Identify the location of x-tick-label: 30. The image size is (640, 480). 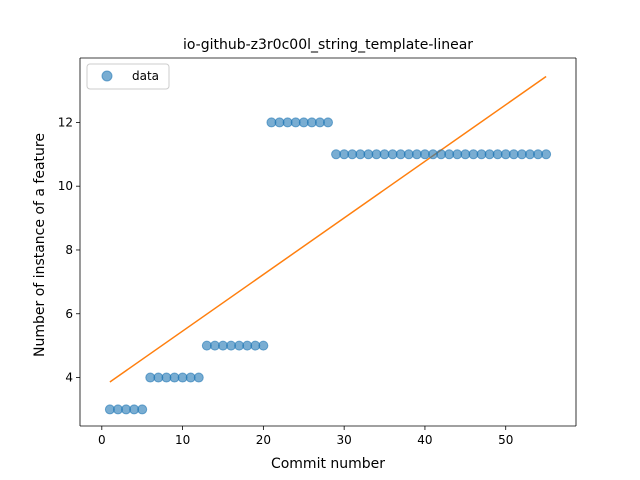
(344, 440).